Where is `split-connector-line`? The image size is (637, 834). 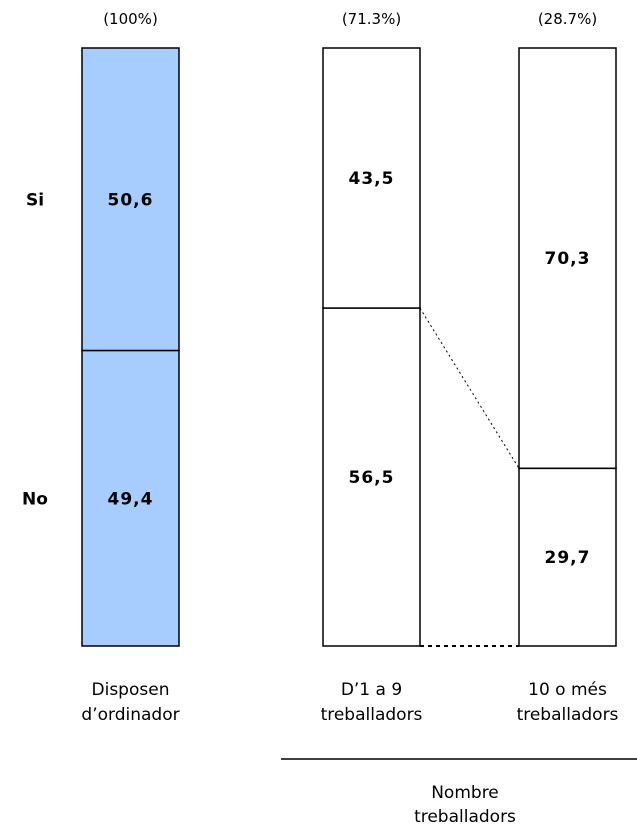
split-connector-line is located at coordinates (469, 388).